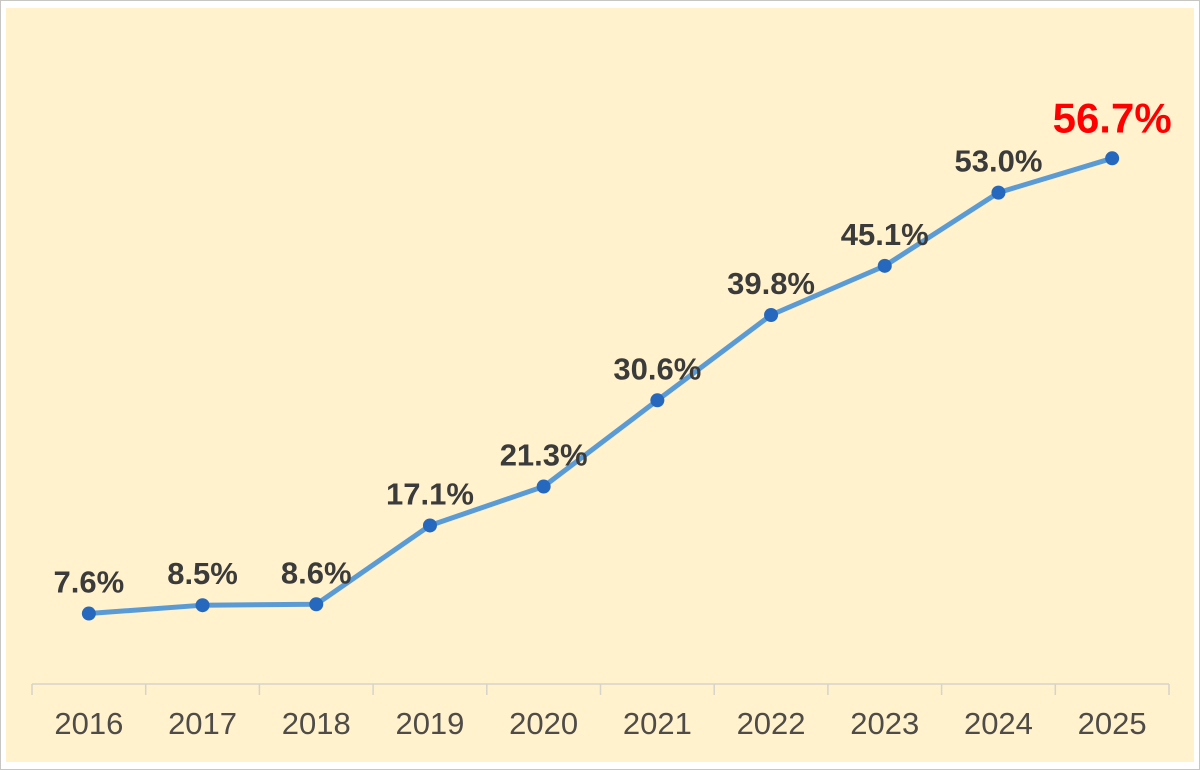  What do you see at coordinates (202, 573) in the screenshot?
I see `data-label-2017: 8.5%` at bounding box center [202, 573].